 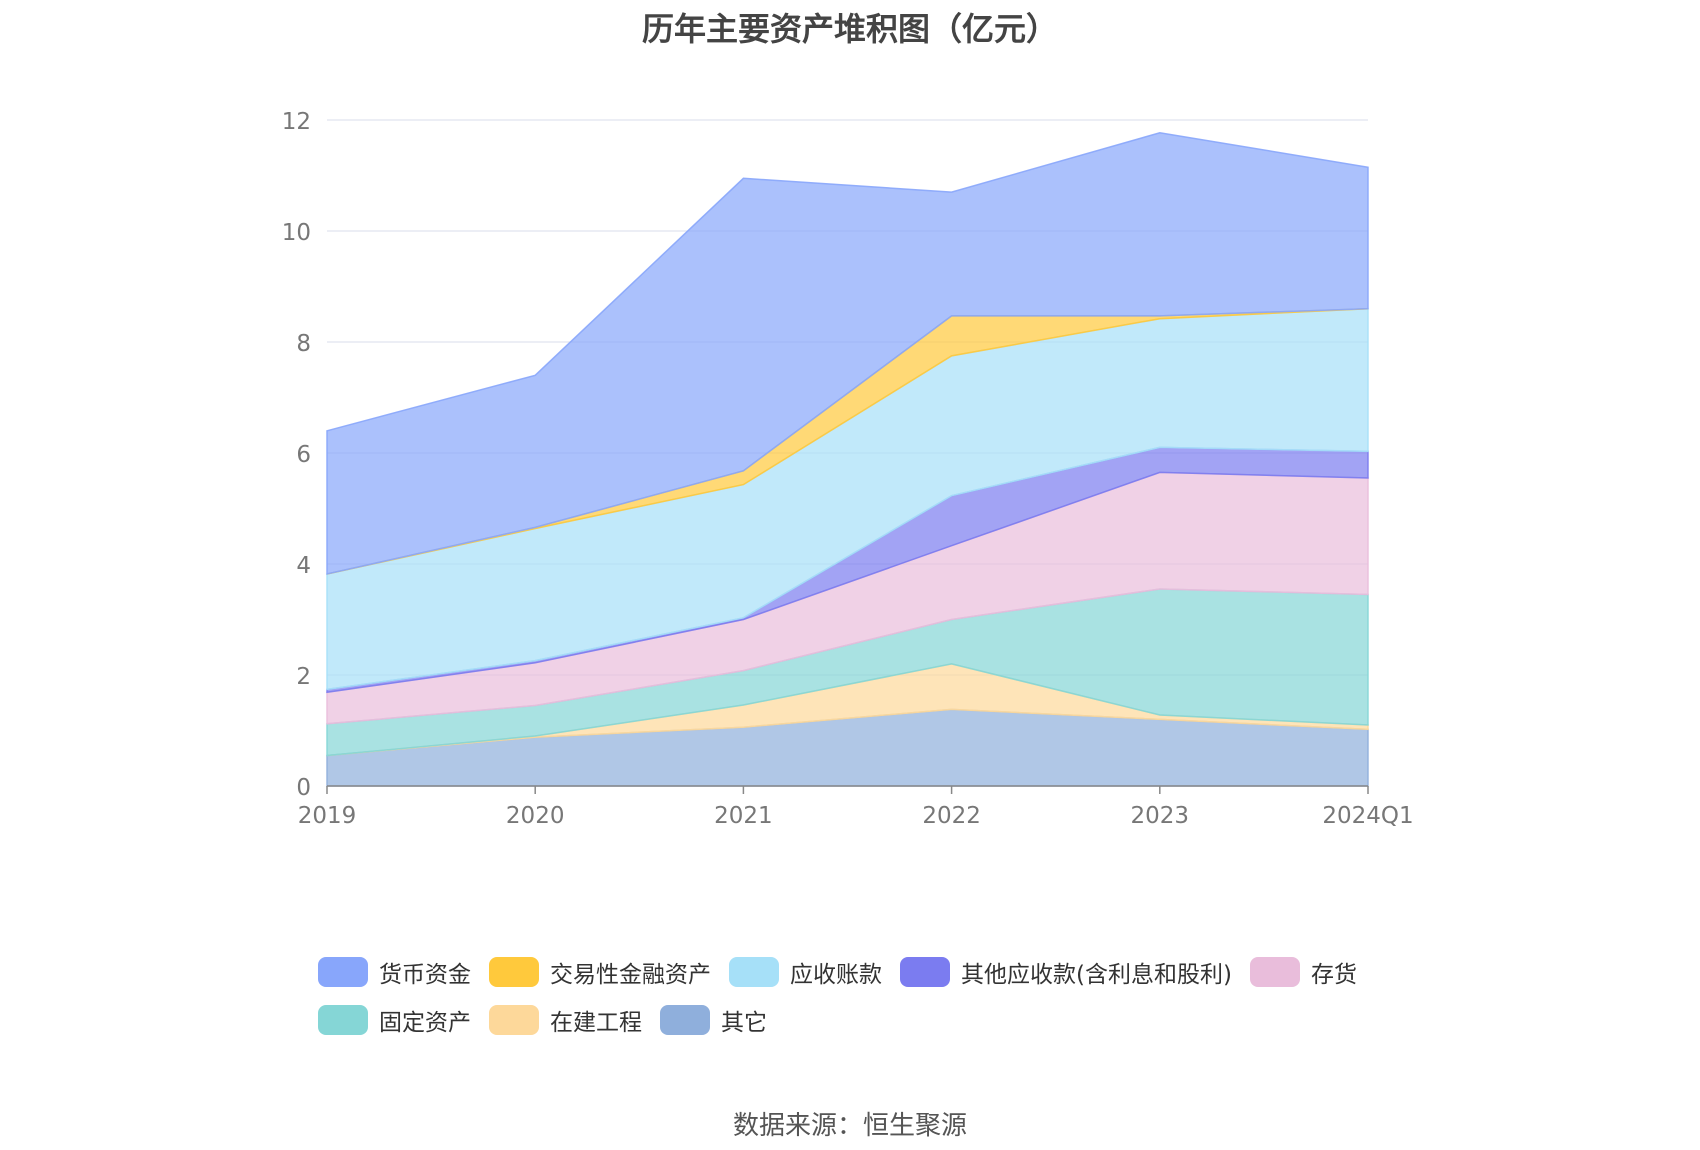 What do you see at coordinates (744, 1023) in the screenshot?
I see `legend-label: 其它` at bounding box center [744, 1023].